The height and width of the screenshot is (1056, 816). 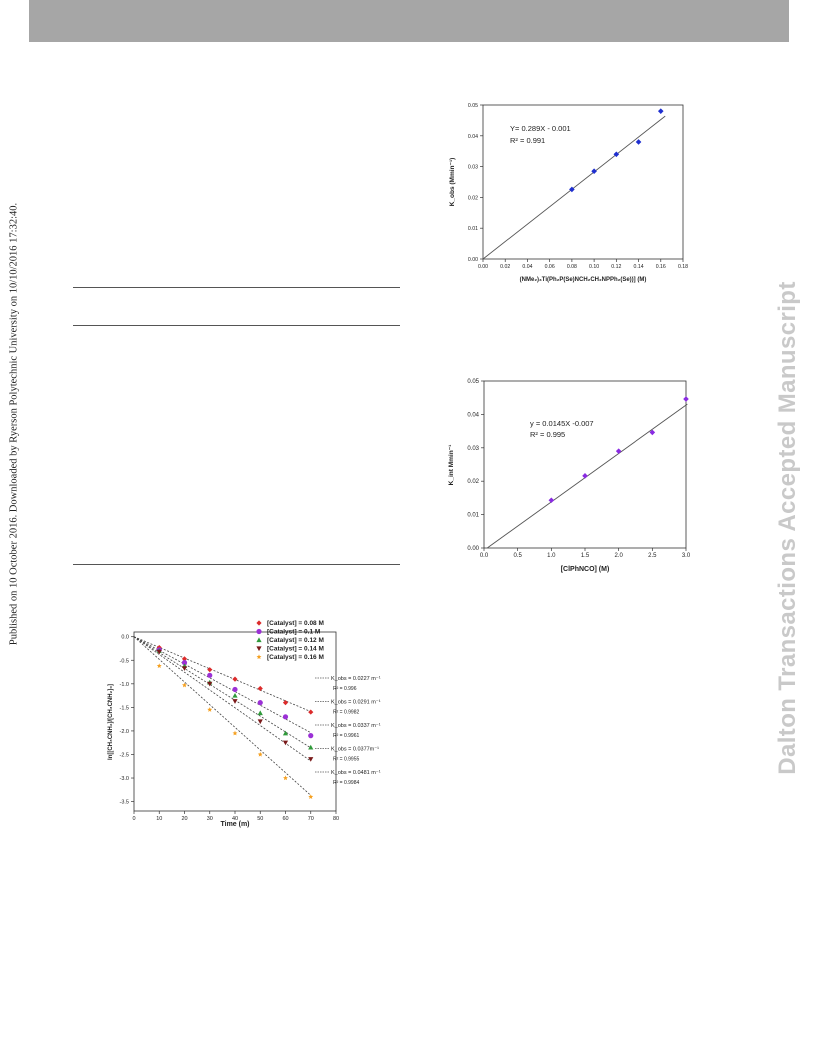 What do you see at coordinates (594, 267) in the screenshot?
I see `x-tick-label: 0.10` at bounding box center [594, 267].